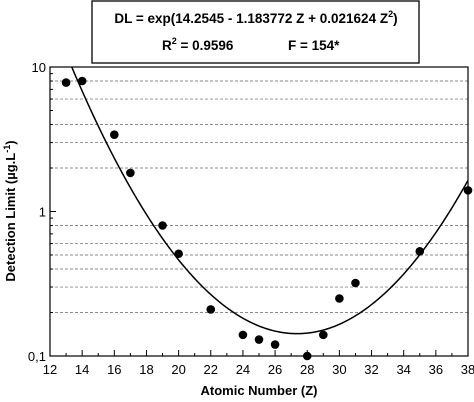 This screenshot has width=474, height=402. Describe the element at coordinates (403, 369) in the screenshot. I see `x-tick-label: 34` at that location.